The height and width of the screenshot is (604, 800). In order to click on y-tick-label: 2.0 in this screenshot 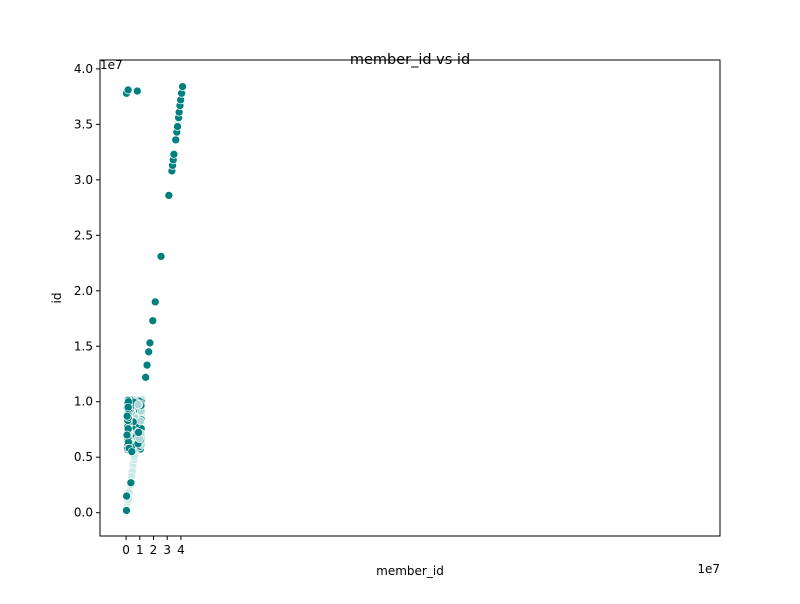, I will do `click(83, 291)`.